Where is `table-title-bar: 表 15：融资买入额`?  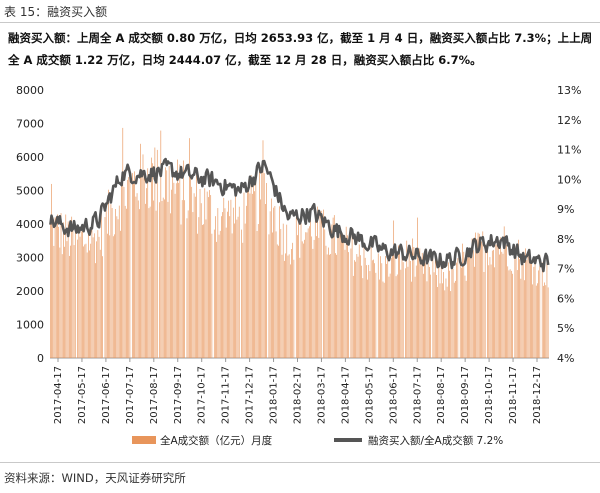 table-title-bar: 表 15：融资买入额 is located at coordinates (300, 11).